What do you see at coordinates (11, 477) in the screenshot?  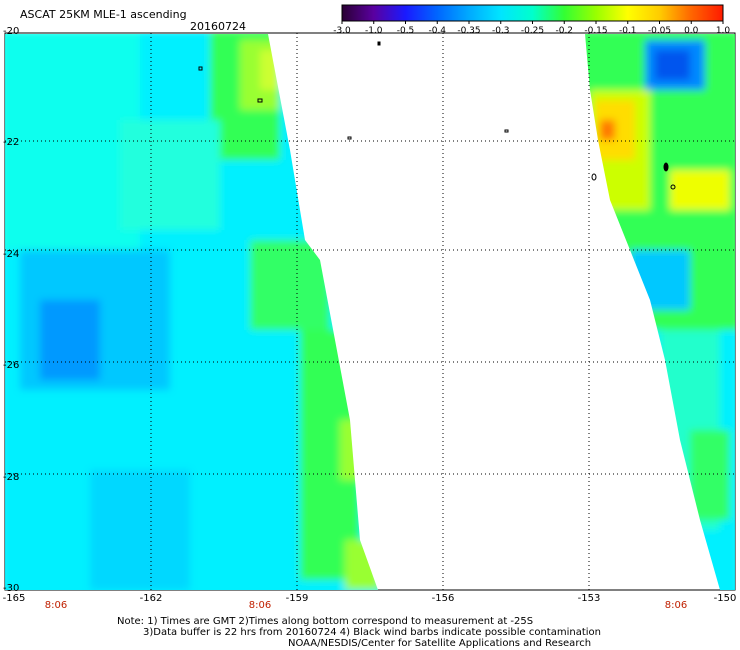 I see `latitude-label: -28` at bounding box center [11, 477].